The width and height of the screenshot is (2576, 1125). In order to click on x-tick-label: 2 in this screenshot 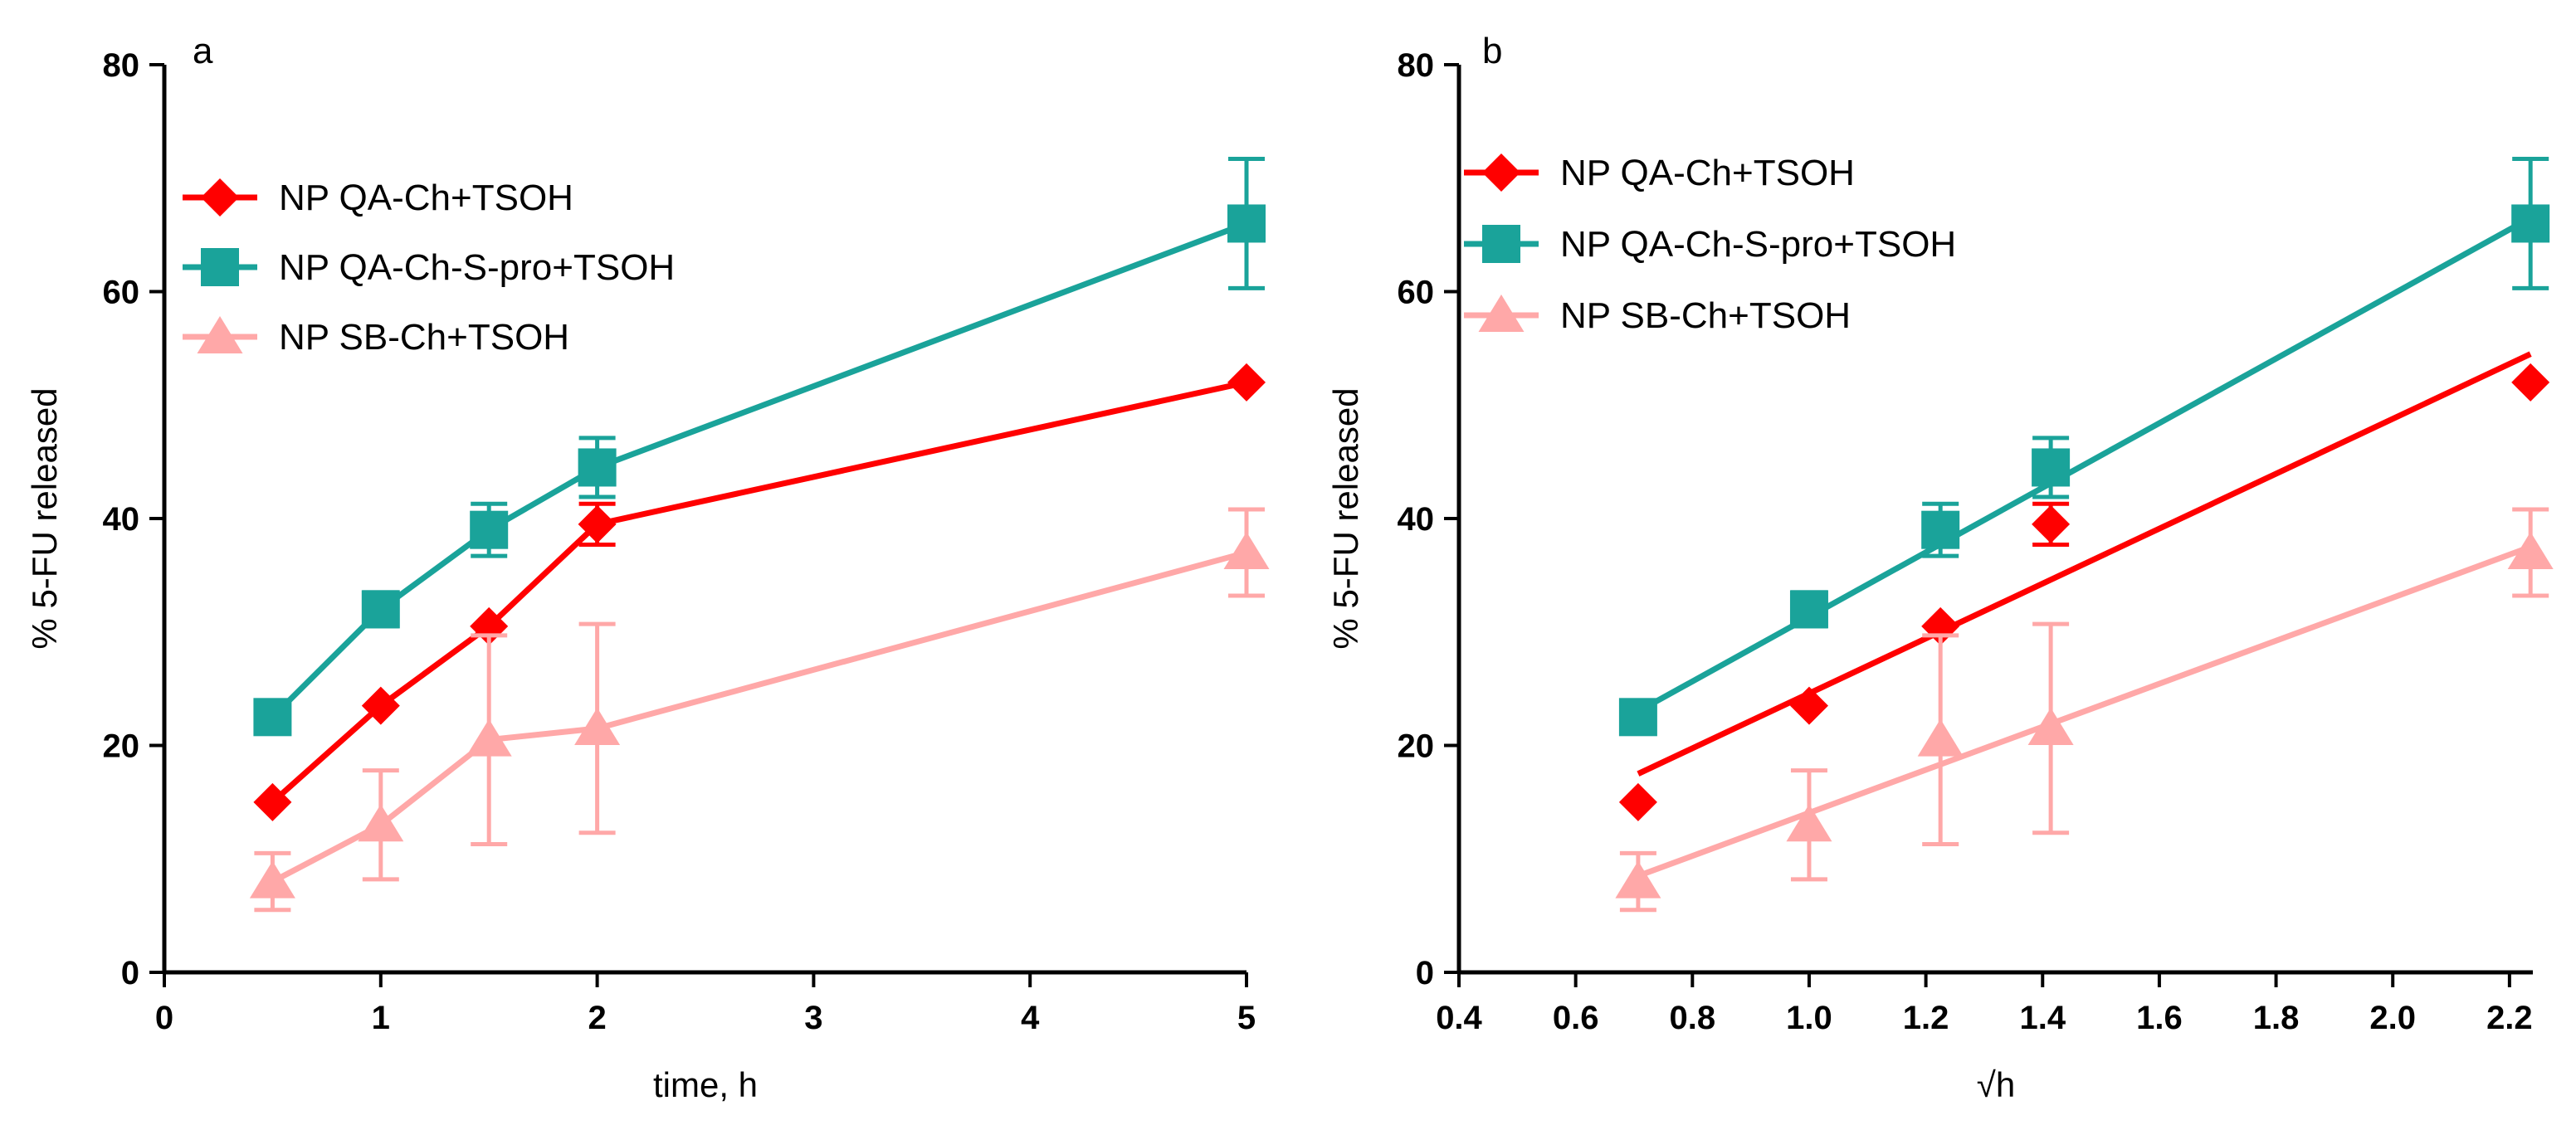, I will do `click(597, 1018)`.